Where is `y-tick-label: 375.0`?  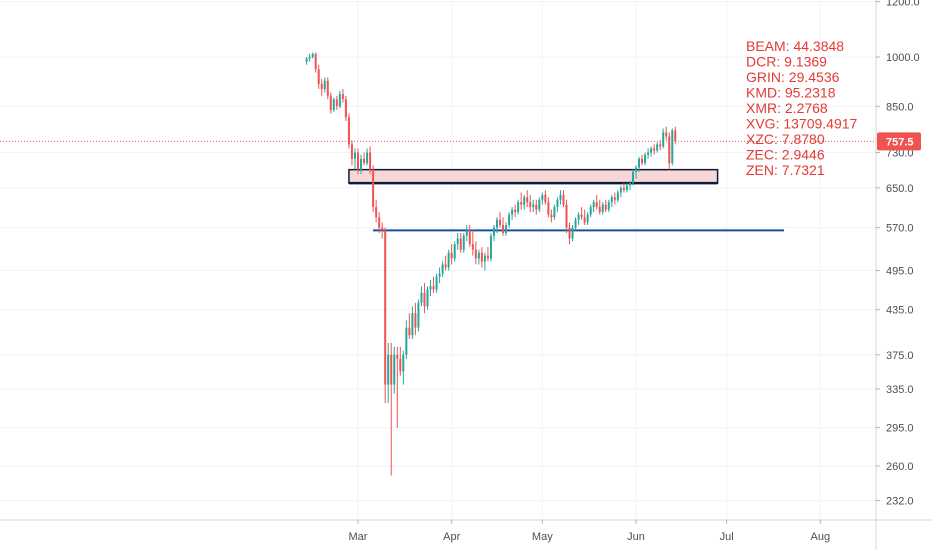
y-tick-label: 375.0 is located at coordinates (900, 356).